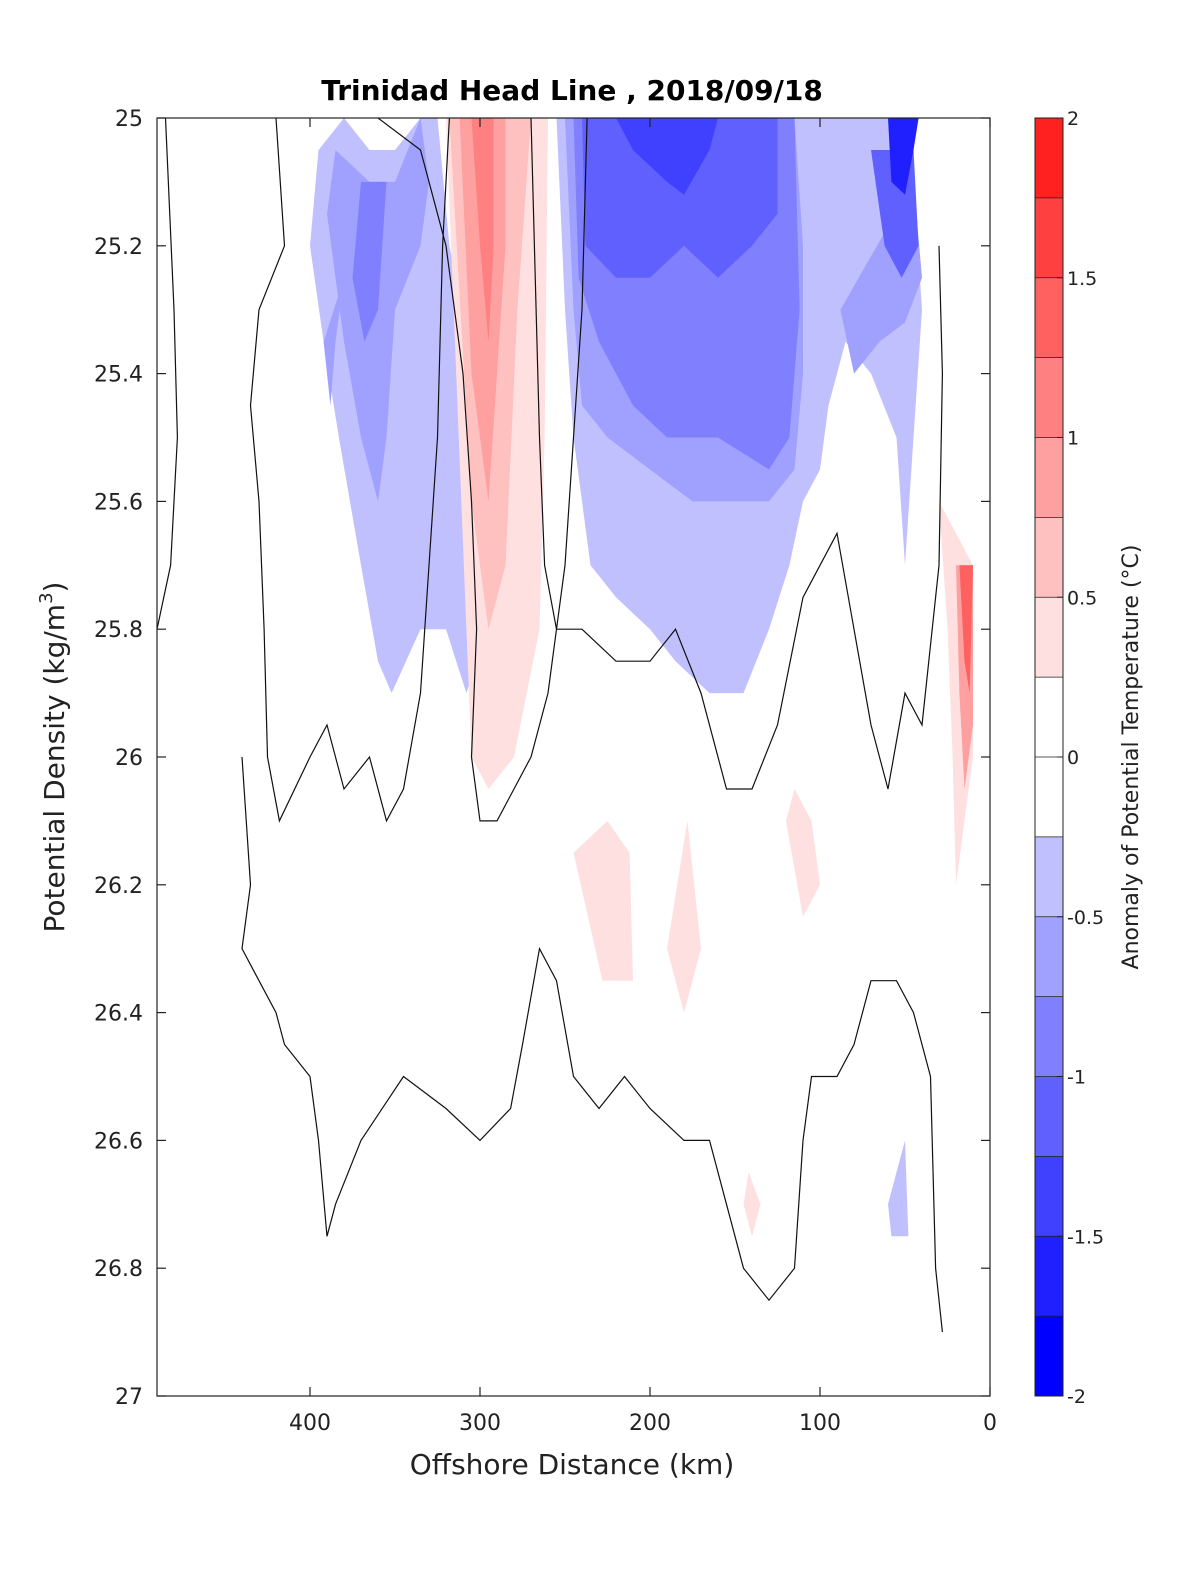 The width and height of the screenshot is (1200, 1575). Describe the element at coordinates (118, 1269) in the screenshot. I see `y-tick-label: 26.8` at that location.